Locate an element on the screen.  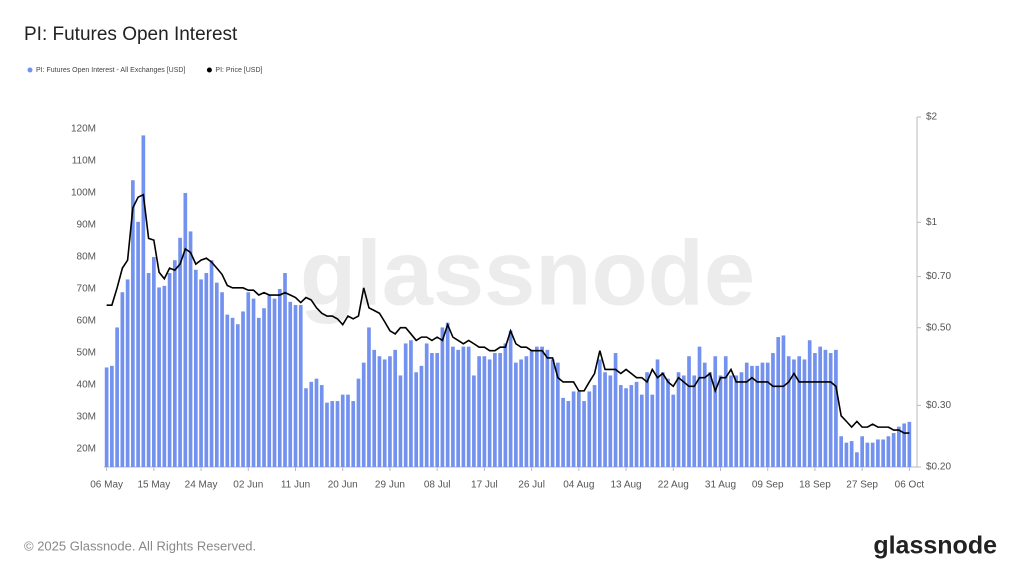
y-tick-label: 50M is located at coordinates (86, 353).